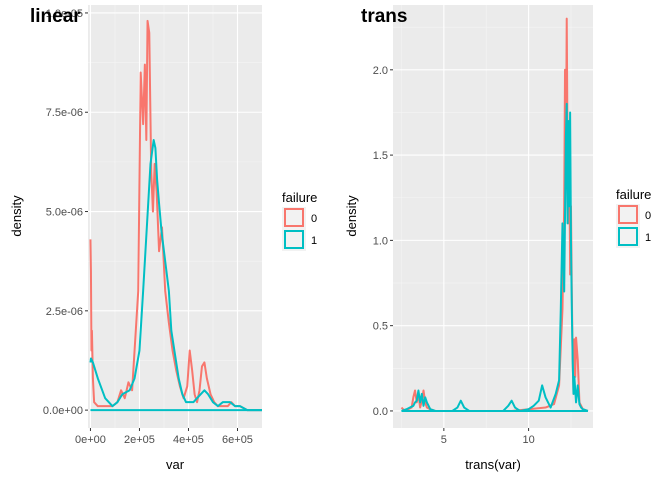  What do you see at coordinates (444, 440) in the screenshot?
I see `x-tick-label: 5` at bounding box center [444, 440].